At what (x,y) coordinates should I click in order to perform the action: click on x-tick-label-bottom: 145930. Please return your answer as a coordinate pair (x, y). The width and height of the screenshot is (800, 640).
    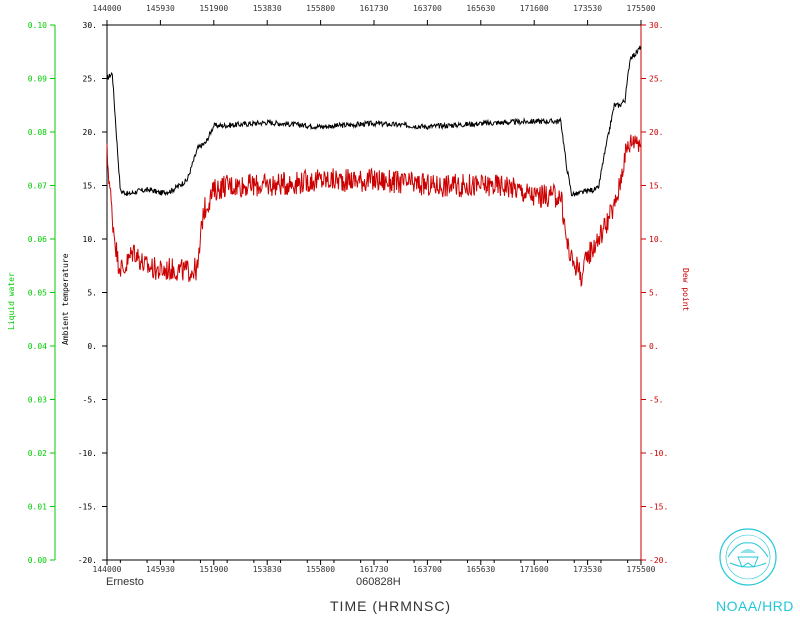
    Looking at the image, I should click on (160, 569).